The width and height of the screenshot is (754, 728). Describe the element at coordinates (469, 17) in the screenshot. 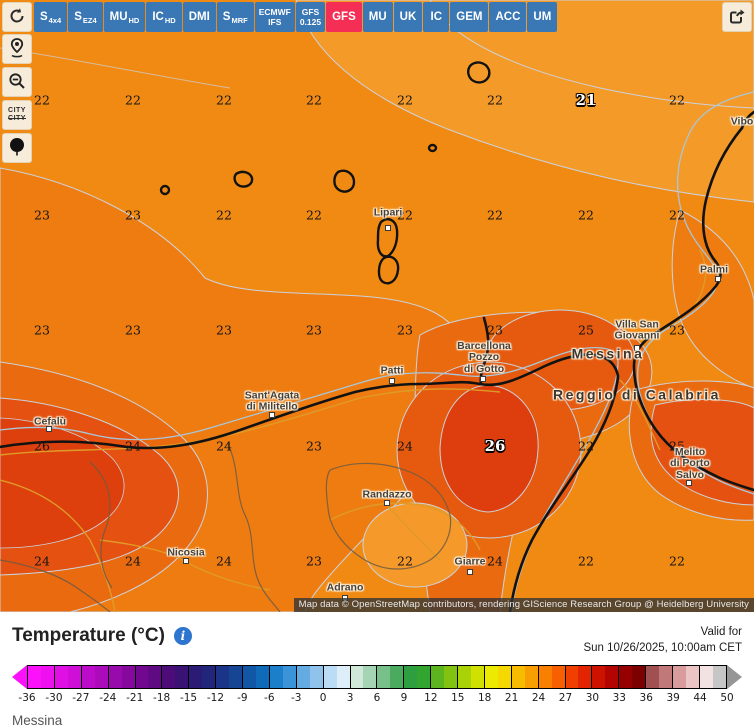

I see `model-button-gem: GEM` at that location.